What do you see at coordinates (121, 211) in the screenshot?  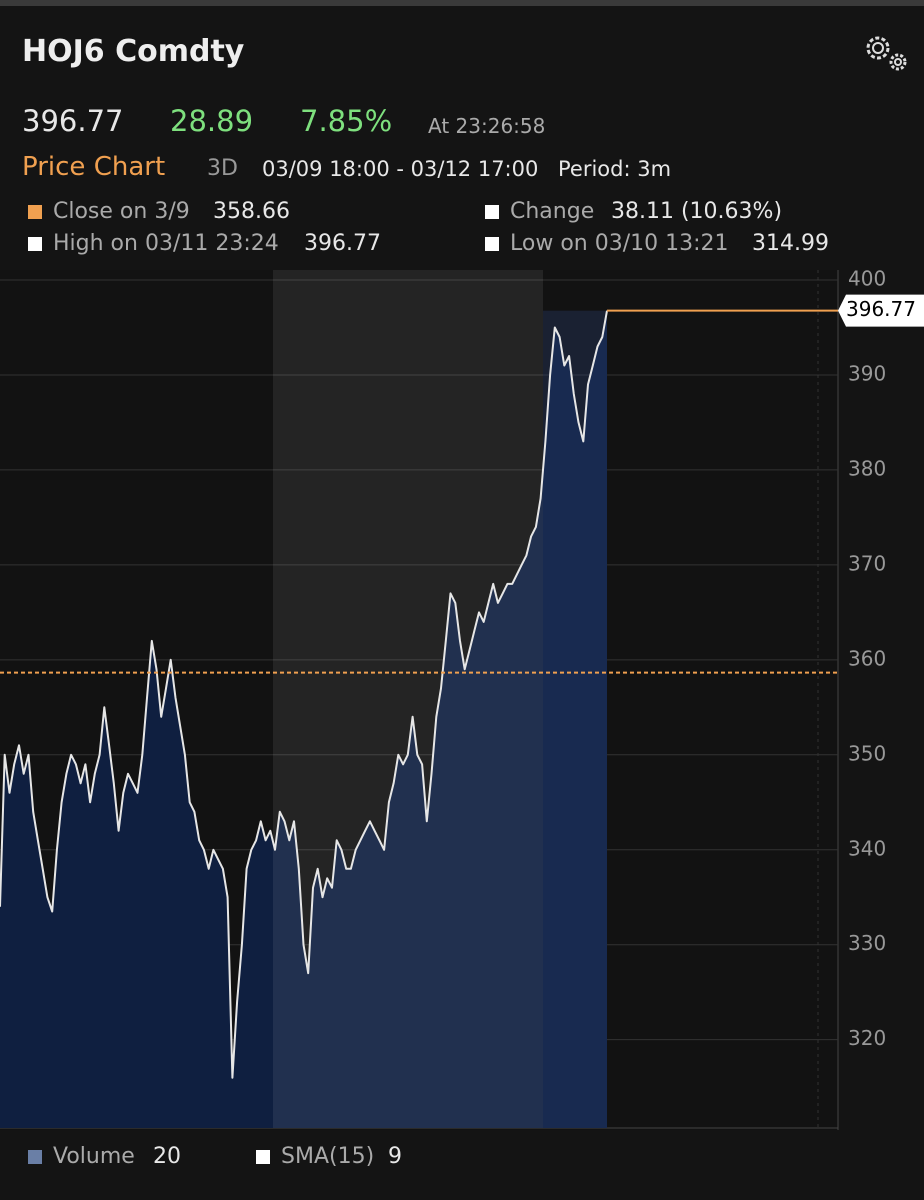 I see `close-label: Close on 3/9` at bounding box center [121, 211].